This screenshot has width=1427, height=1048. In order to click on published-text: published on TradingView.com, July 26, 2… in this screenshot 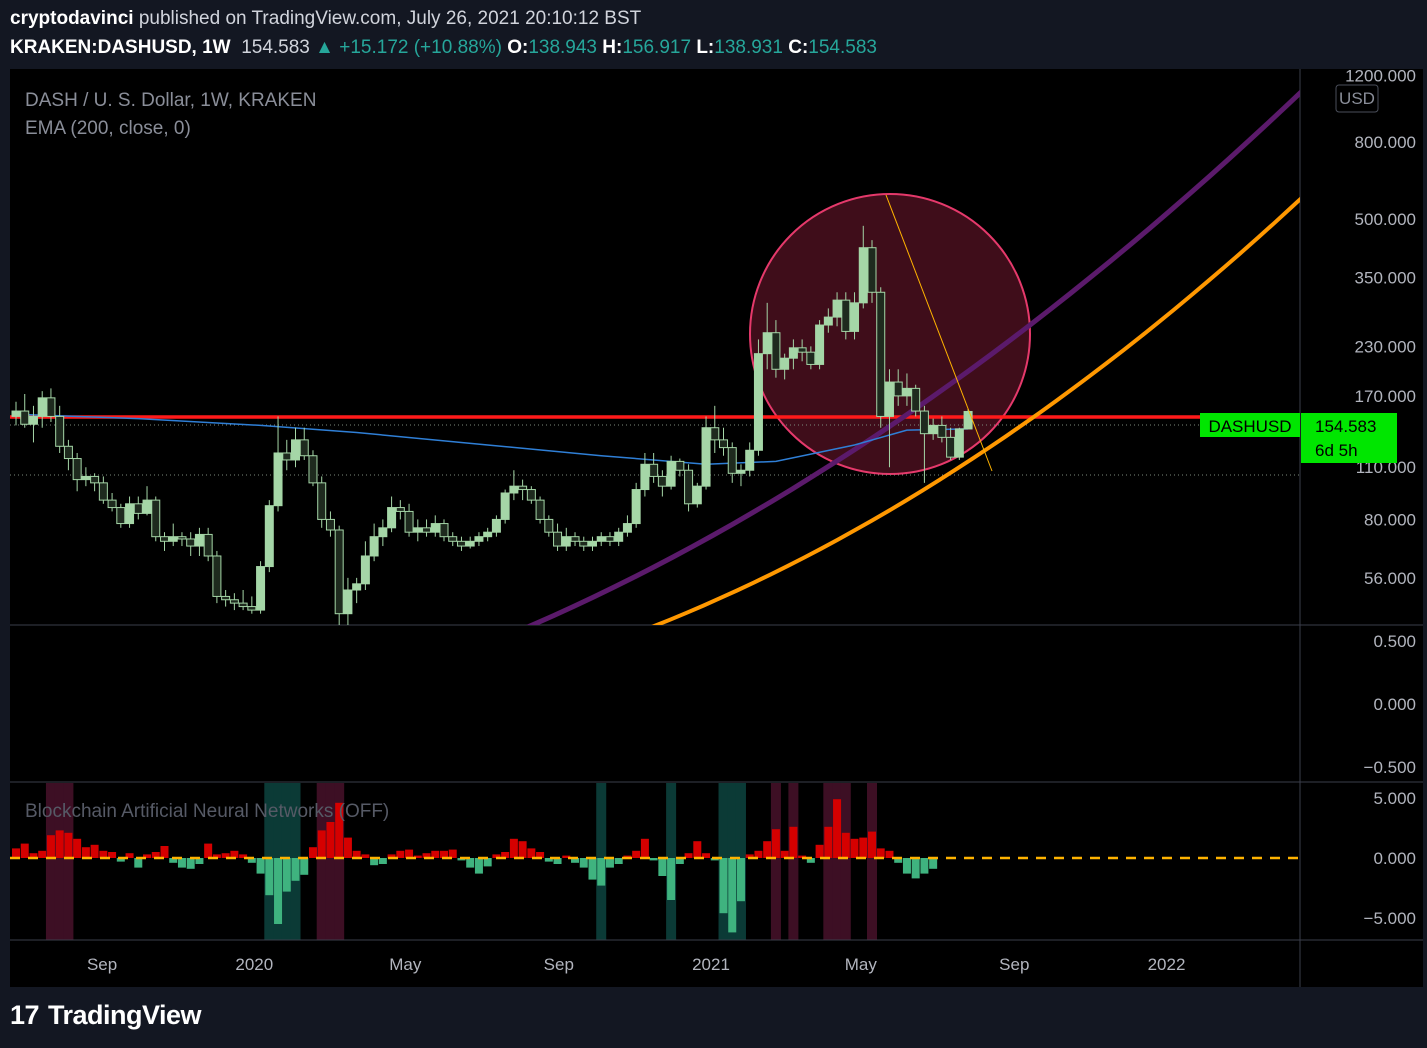, I will do `click(390, 18)`.